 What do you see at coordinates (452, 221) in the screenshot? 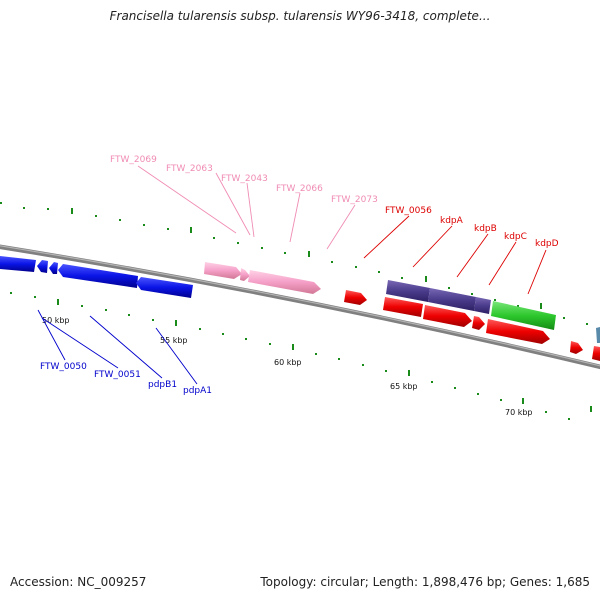
I see `gene-label-kdpA: kdpA` at bounding box center [452, 221].